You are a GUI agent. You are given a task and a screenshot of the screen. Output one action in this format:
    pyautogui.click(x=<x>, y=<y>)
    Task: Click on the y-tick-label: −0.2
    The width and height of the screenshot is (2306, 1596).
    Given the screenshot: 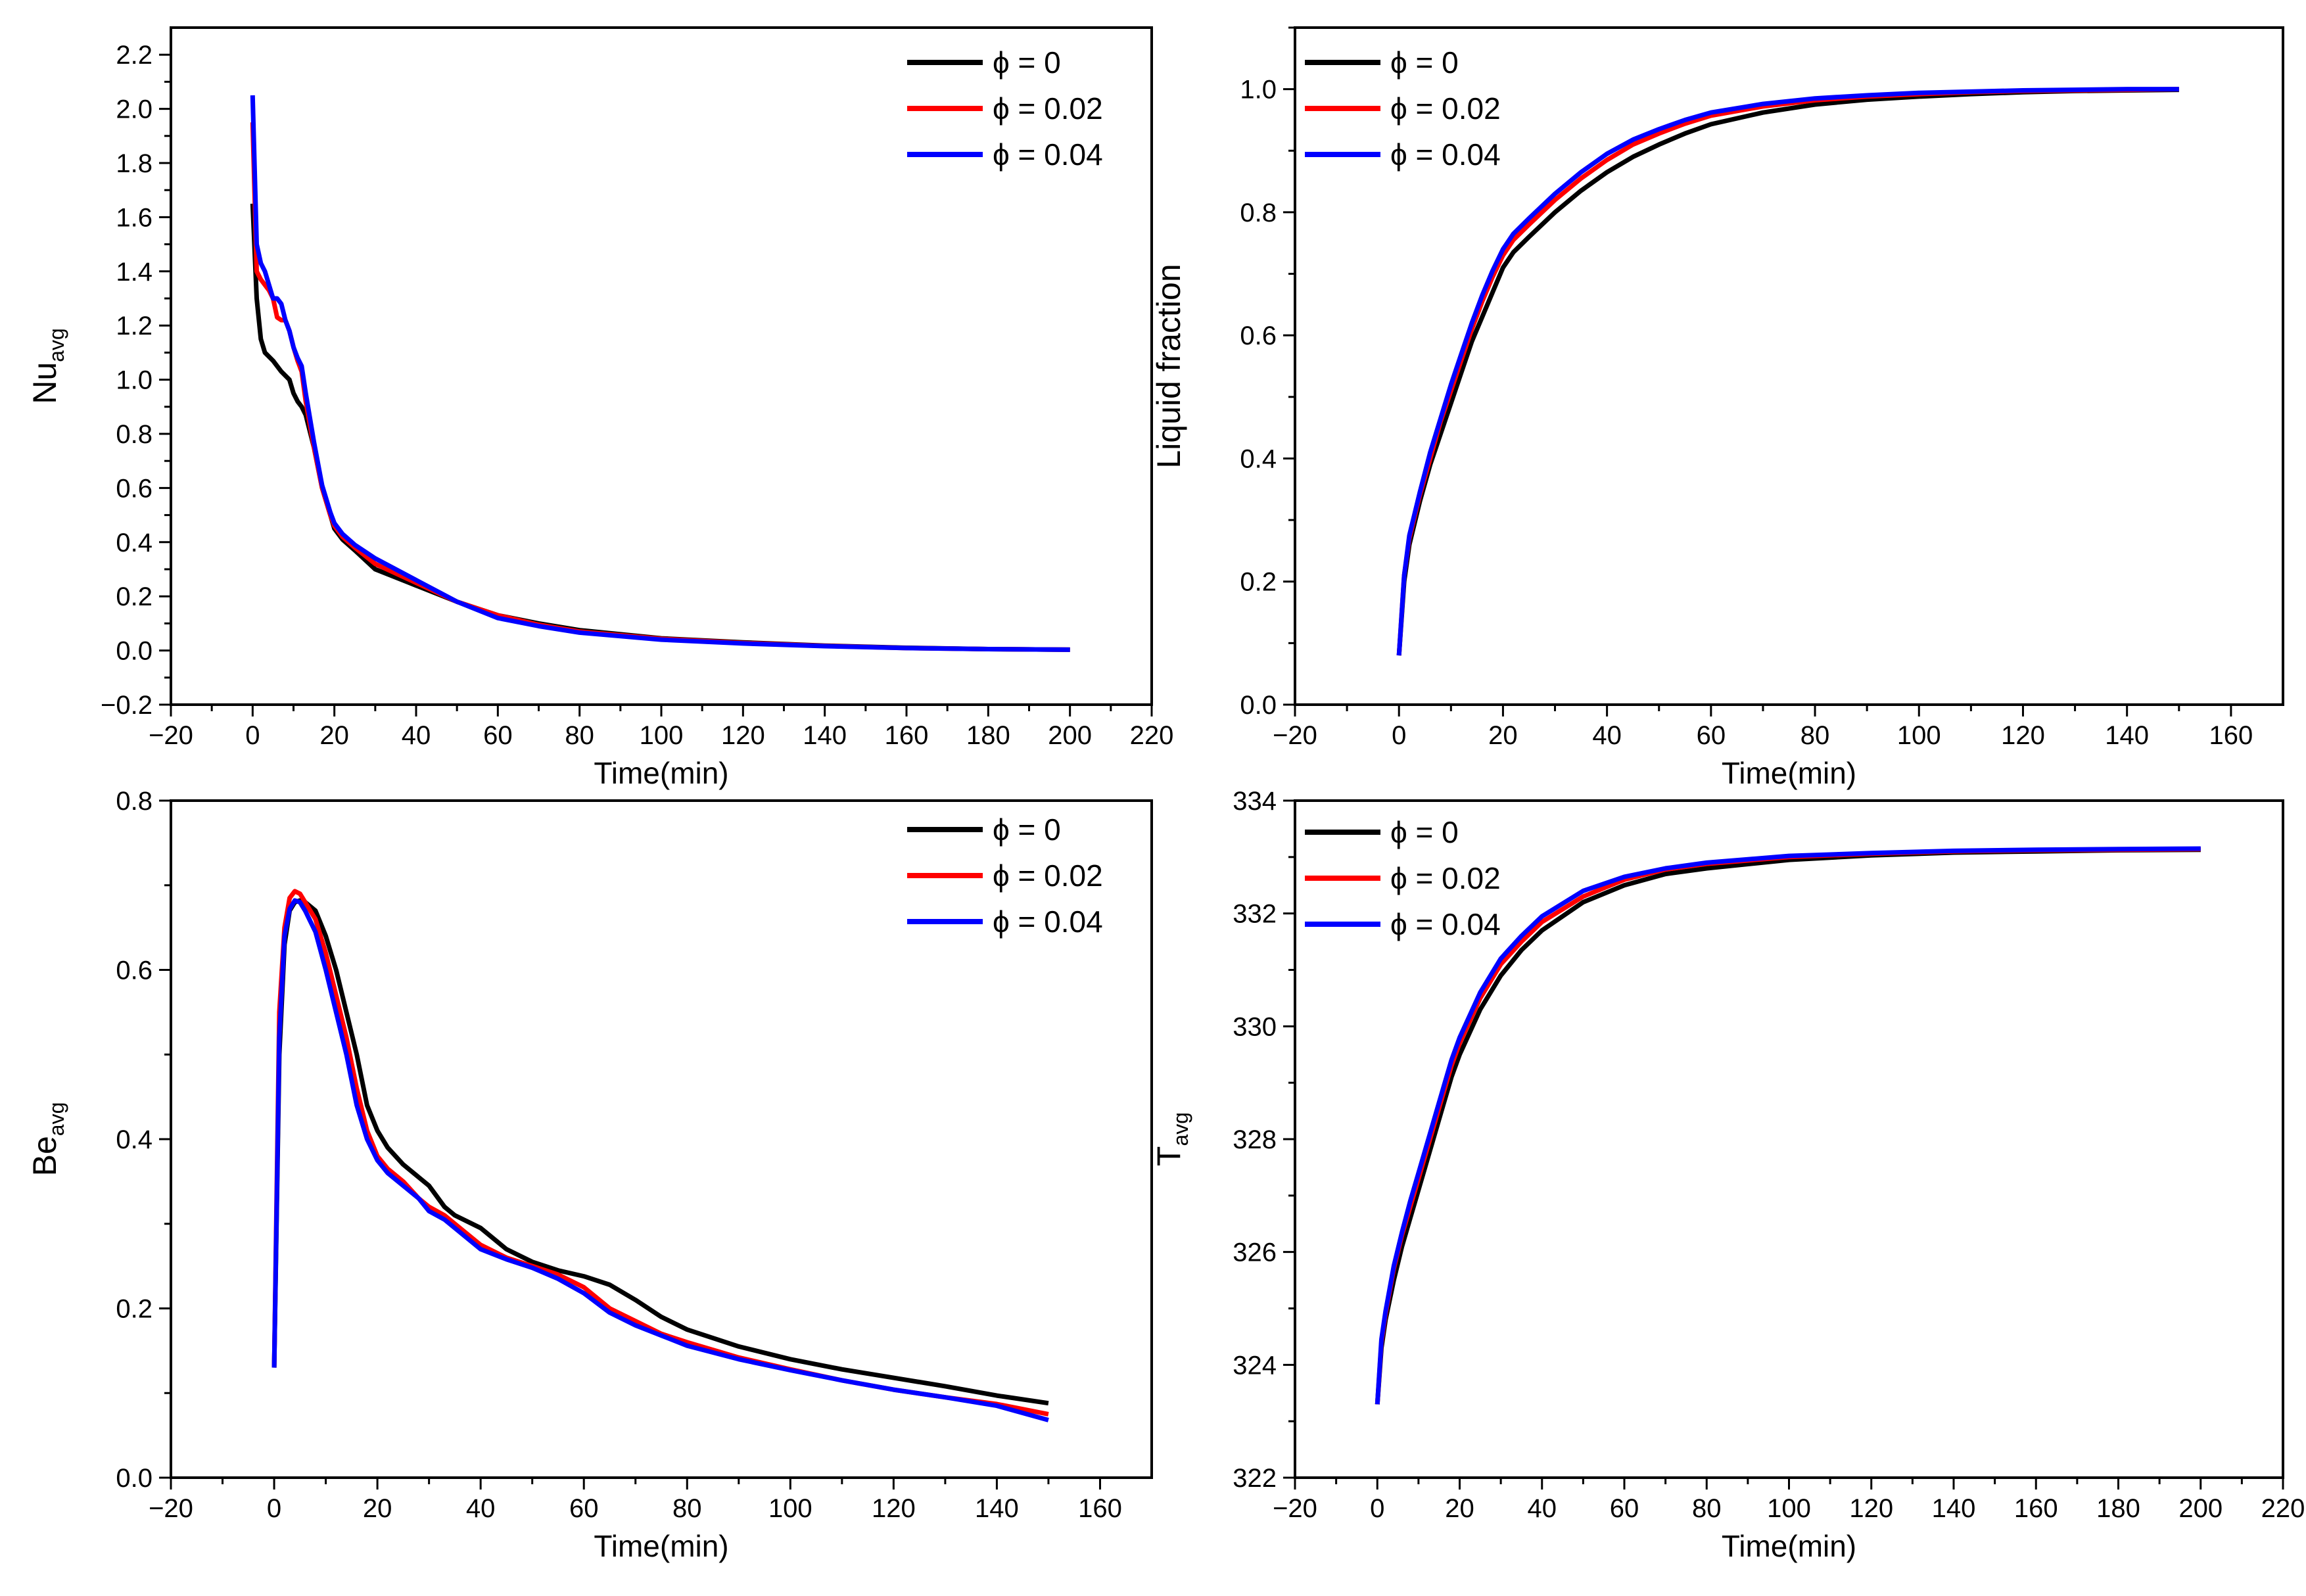 What is the action you would take?
    pyautogui.click(x=127, y=705)
    